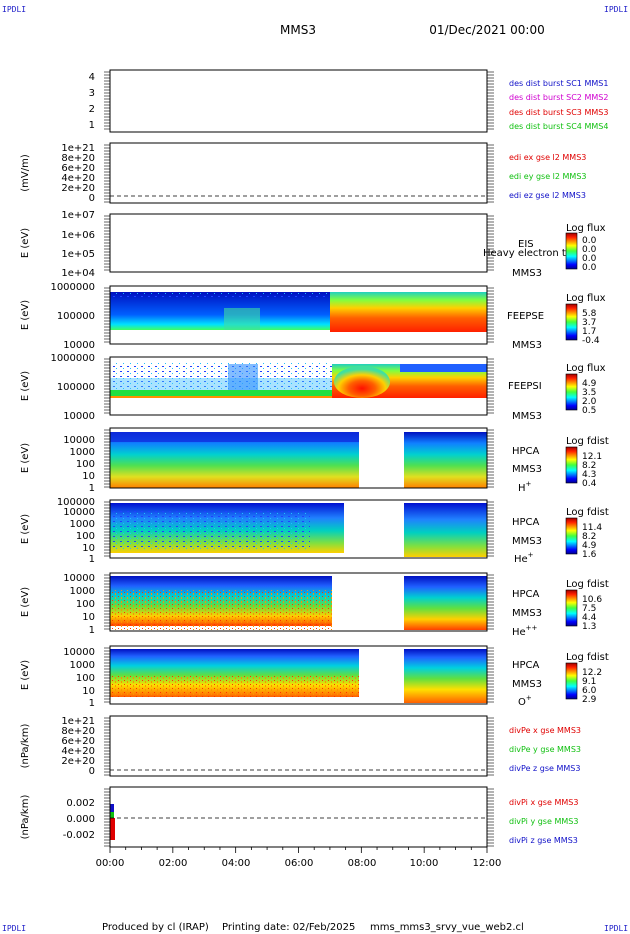  I want to click on panel-eis-ytick: 1e+06, so click(78, 235).